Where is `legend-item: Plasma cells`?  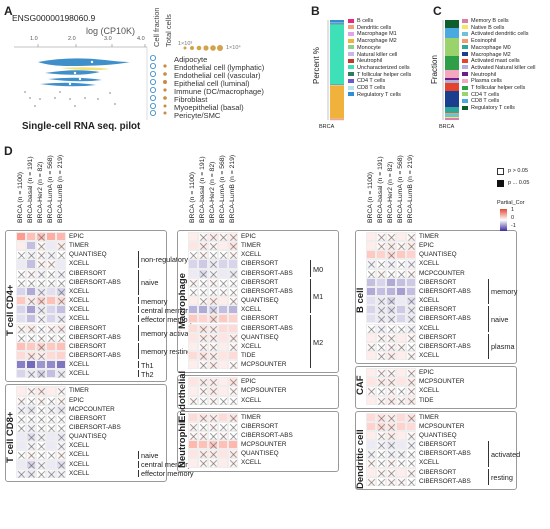 legend-item: Plasma cells is located at coordinates (499, 81).